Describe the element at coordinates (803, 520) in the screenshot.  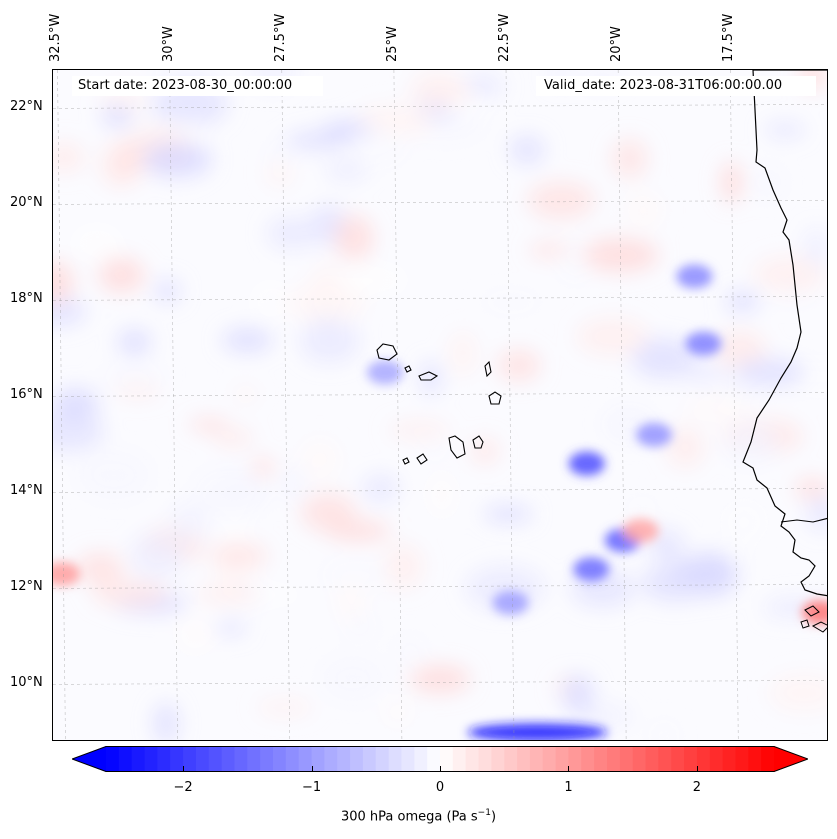
I see `gambia-coast` at that location.